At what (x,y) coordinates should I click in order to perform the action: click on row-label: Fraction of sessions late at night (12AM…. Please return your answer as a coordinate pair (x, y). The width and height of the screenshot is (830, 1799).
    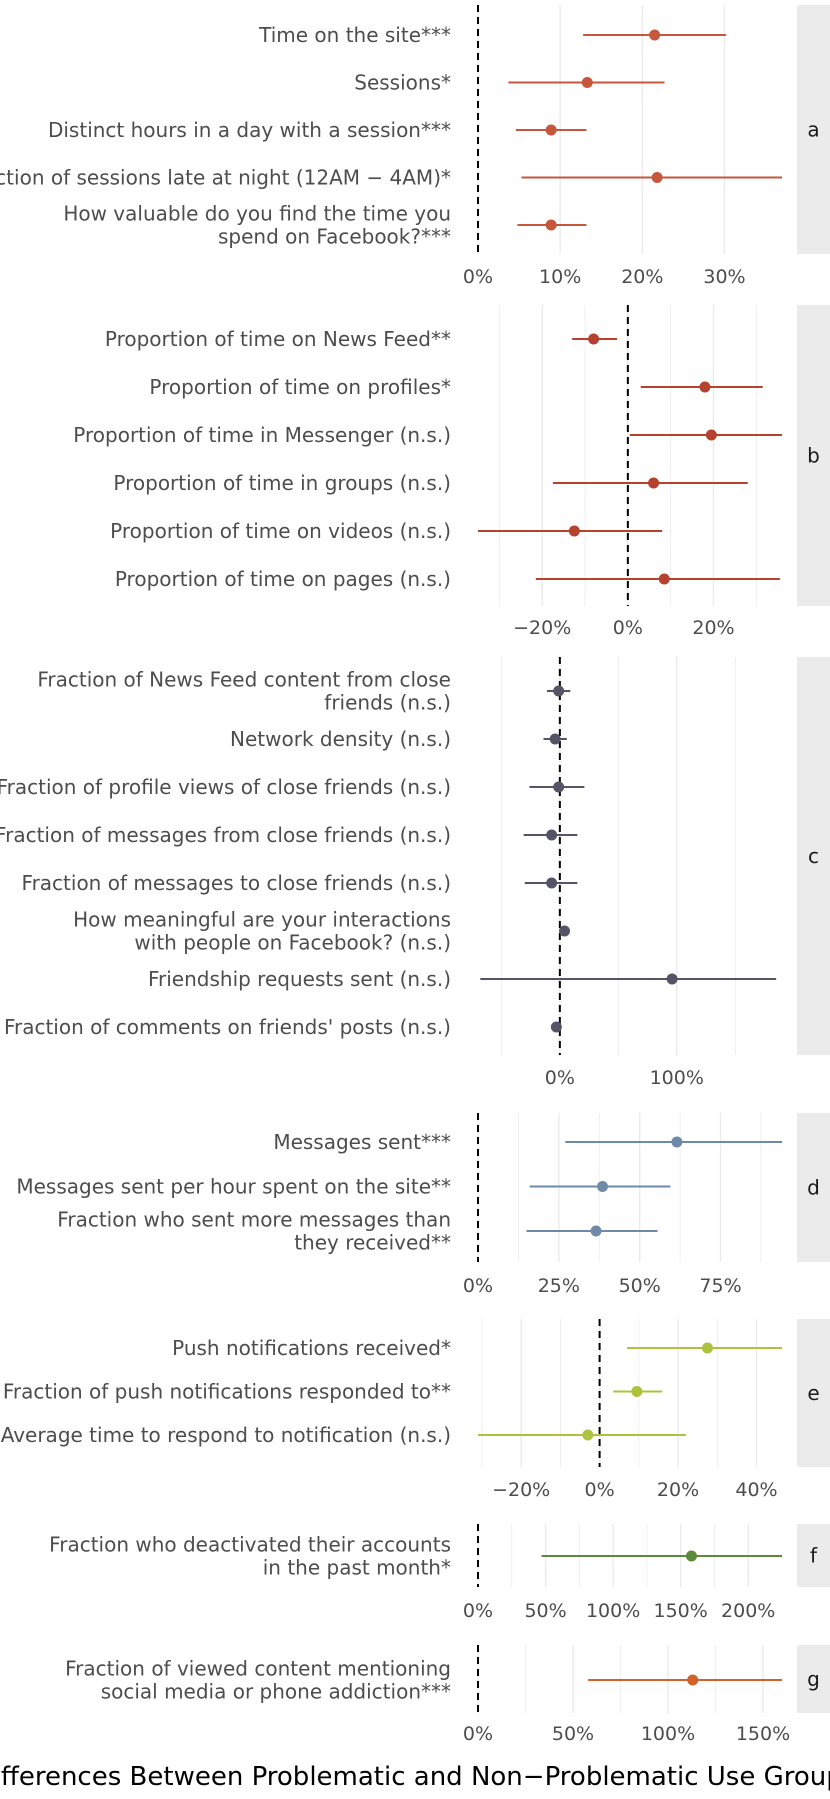
    Looking at the image, I should click on (225, 178).